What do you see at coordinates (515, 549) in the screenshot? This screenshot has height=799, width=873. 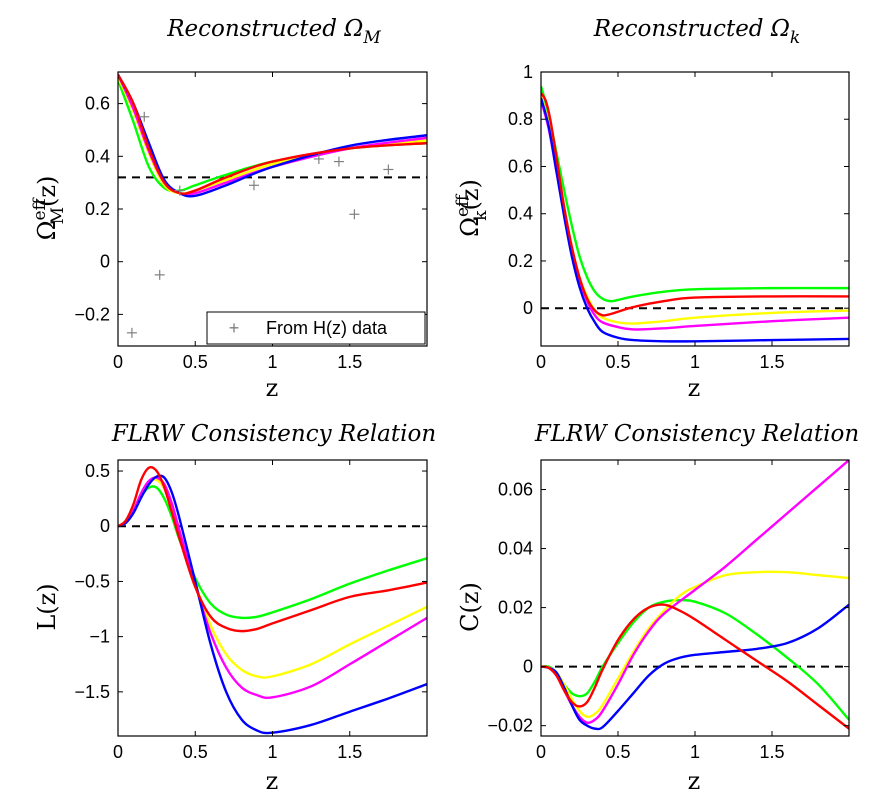 I see `y-tick-label: 0.04` at bounding box center [515, 549].